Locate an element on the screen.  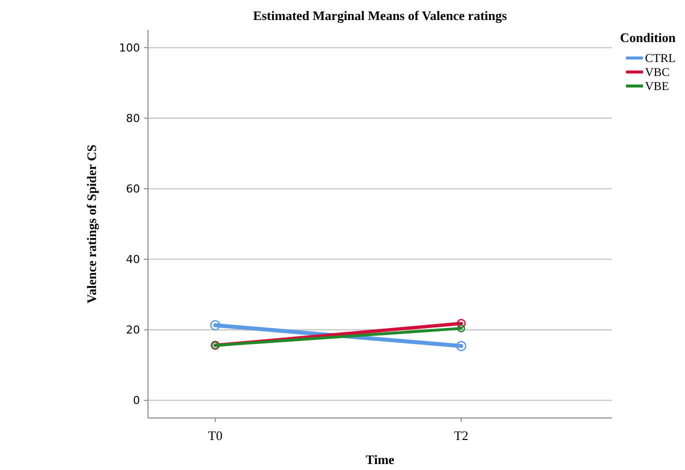
x-axis-title: Time is located at coordinates (380, 459).